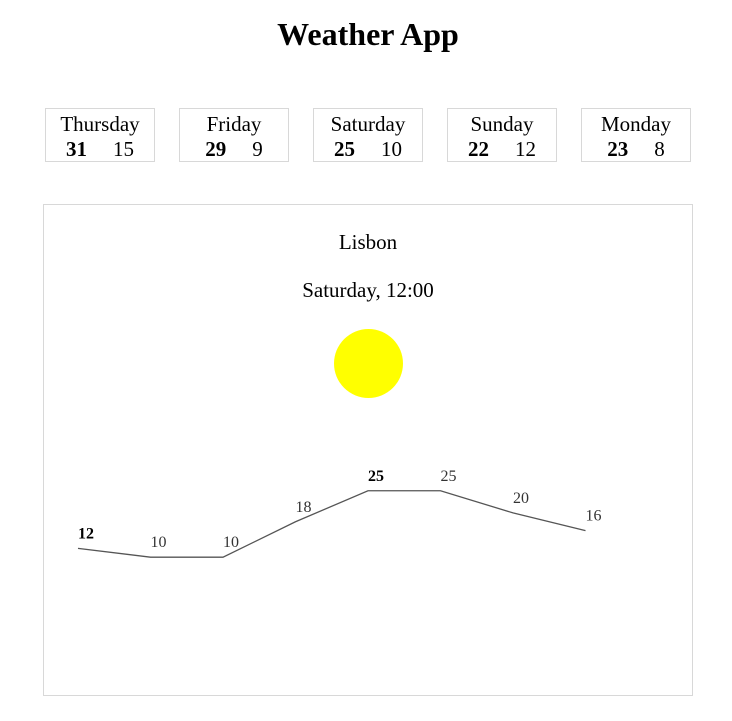  I want to click on temperature-line, so click(331, 524).